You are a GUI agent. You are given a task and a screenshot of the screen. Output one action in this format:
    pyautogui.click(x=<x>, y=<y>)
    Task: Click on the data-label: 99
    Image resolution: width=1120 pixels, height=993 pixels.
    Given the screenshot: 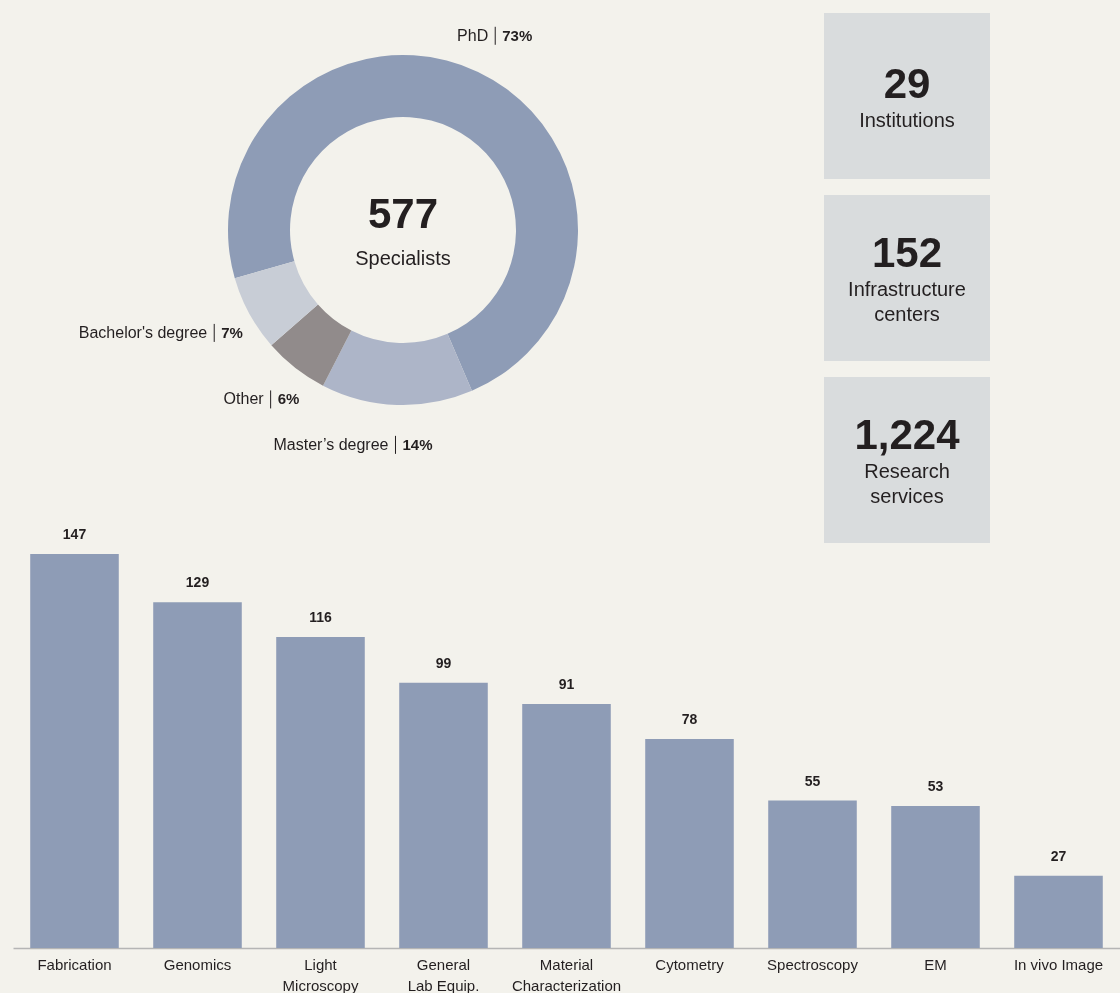 What is the action you would take?
    pyautogui.click(x=443, y=662)
    